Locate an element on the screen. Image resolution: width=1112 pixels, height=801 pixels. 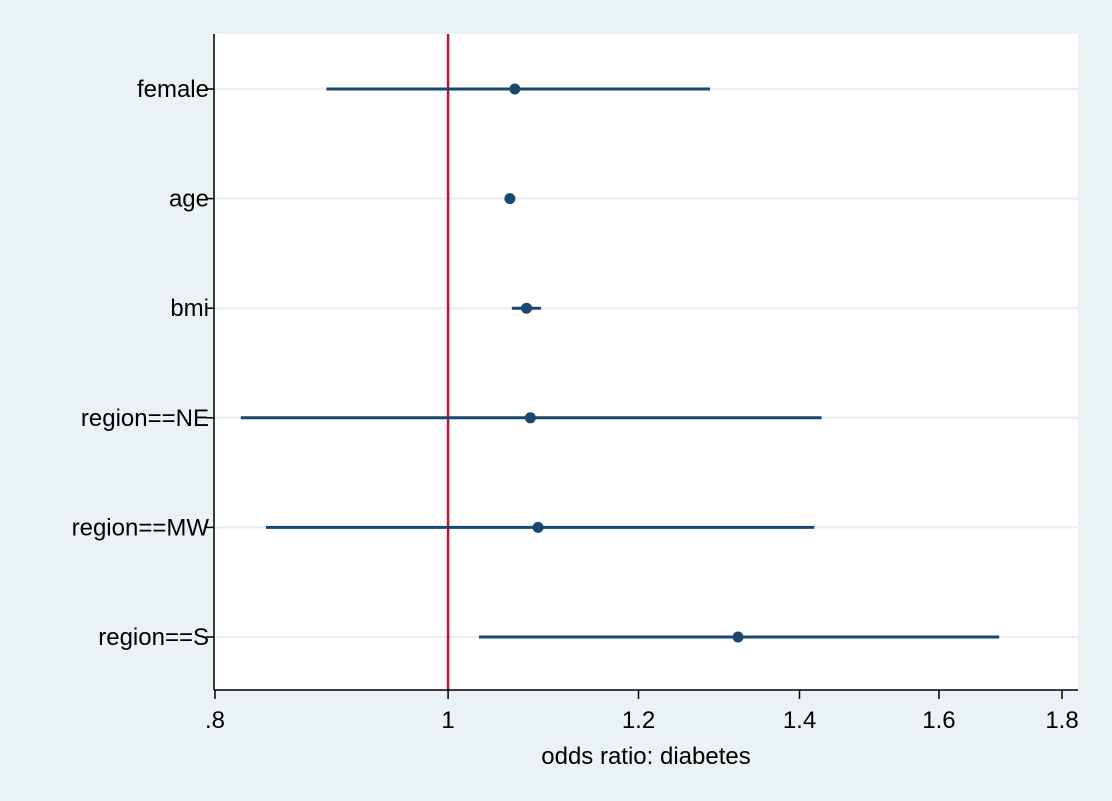
y-tick-label-0: female is located at coordinates (173, 89).